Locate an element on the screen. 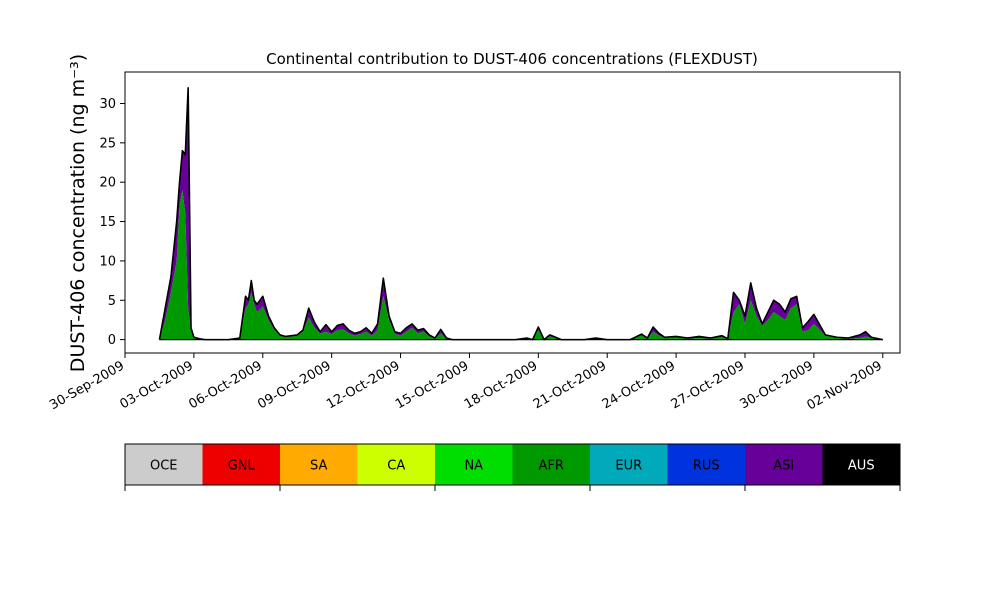 Image resolution: width=1000 pixels, height=600 pixels. x-tick-label: 12-Oct-2009 is located at coordinates (363, 385).